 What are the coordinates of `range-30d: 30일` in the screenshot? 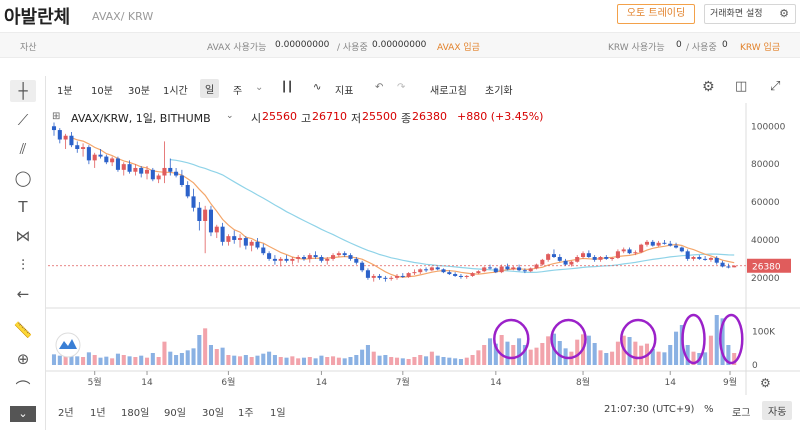 It's located at (213, 413).